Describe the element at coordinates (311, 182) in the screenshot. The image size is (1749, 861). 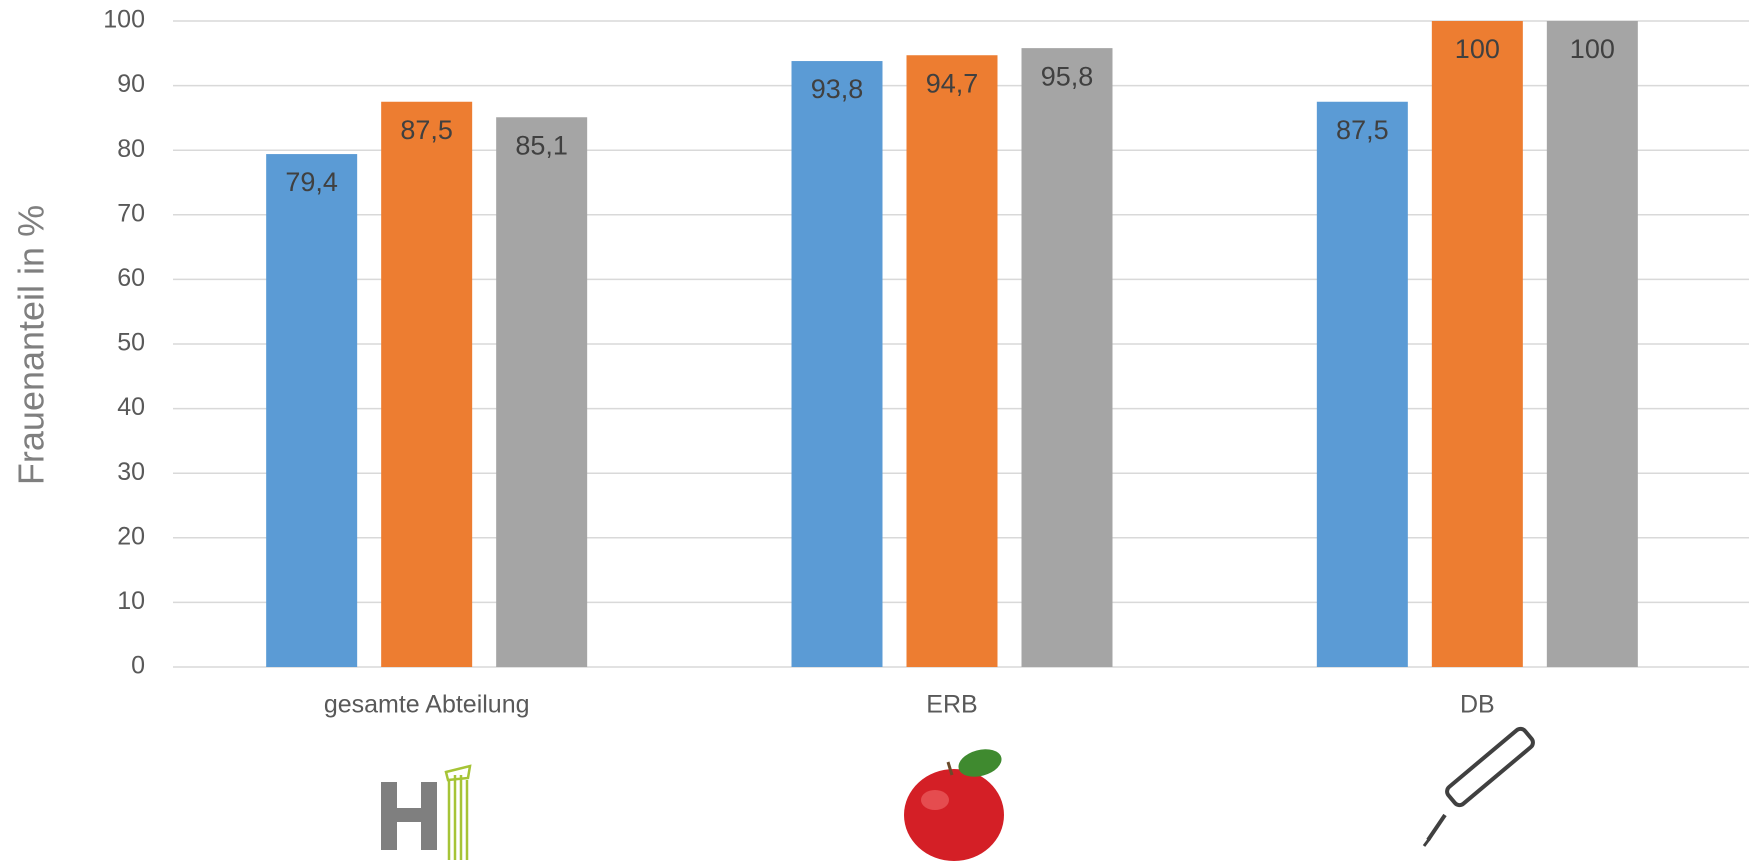
I see `value-label: 79,4` at that location.